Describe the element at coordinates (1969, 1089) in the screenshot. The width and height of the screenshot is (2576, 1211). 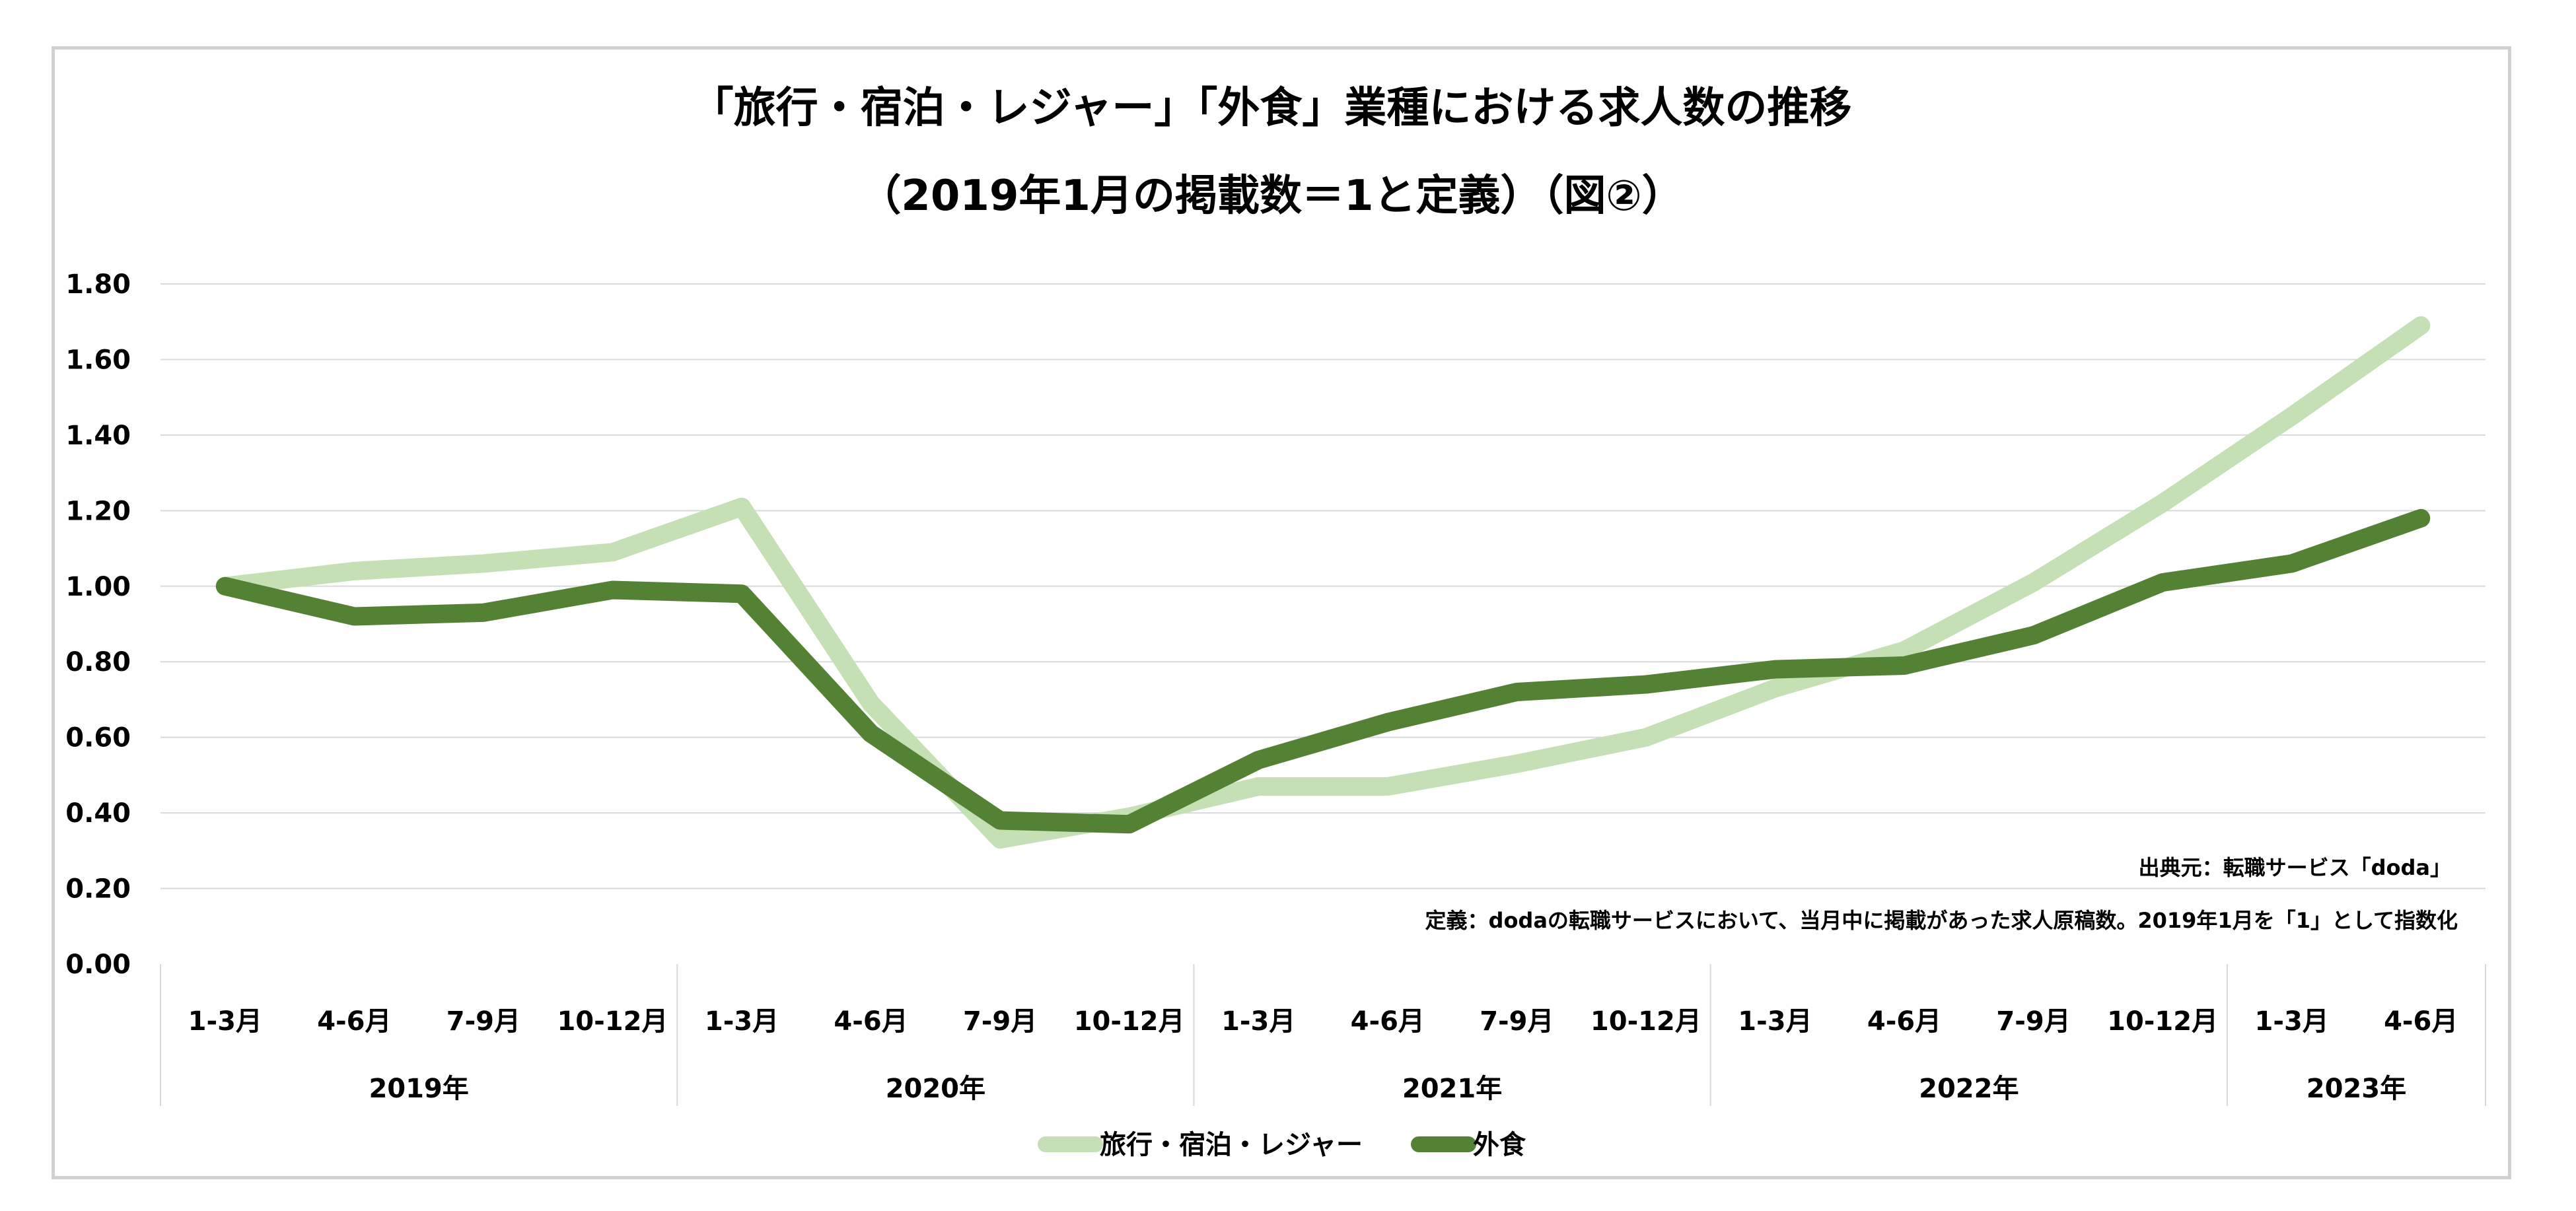
I see `x-group-label: 2022年` at that location.